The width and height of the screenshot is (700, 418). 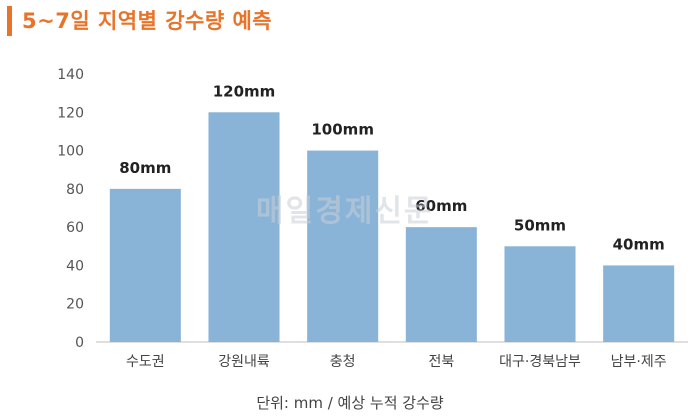 What do you see at coordinates (79, 343) in the screenshot?
I see `y-tick-label: 0` at bounding box center [79, 343].